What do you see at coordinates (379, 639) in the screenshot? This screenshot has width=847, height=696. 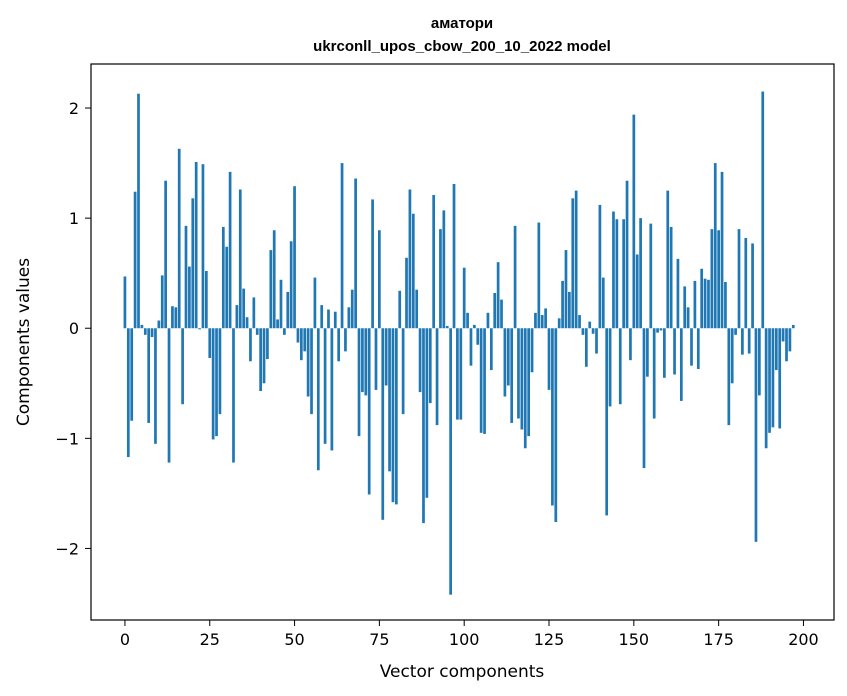 I see `x-tick-label: 75` at bounding box center [379, 639].